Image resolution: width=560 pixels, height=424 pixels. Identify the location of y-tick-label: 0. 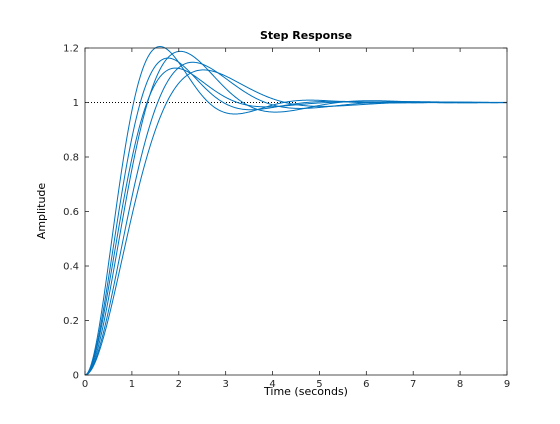
(76, 376).